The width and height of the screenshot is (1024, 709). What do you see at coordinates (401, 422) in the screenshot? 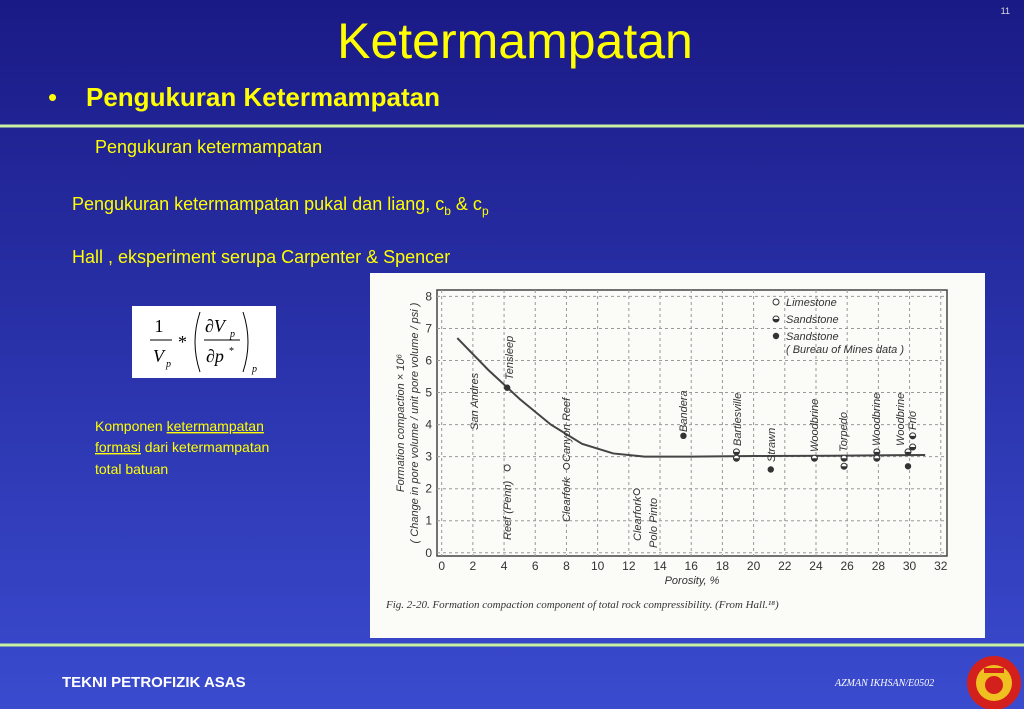
I see `y-axis-label: Formation compaction × 10⁶` at bounding box center [401, 422].